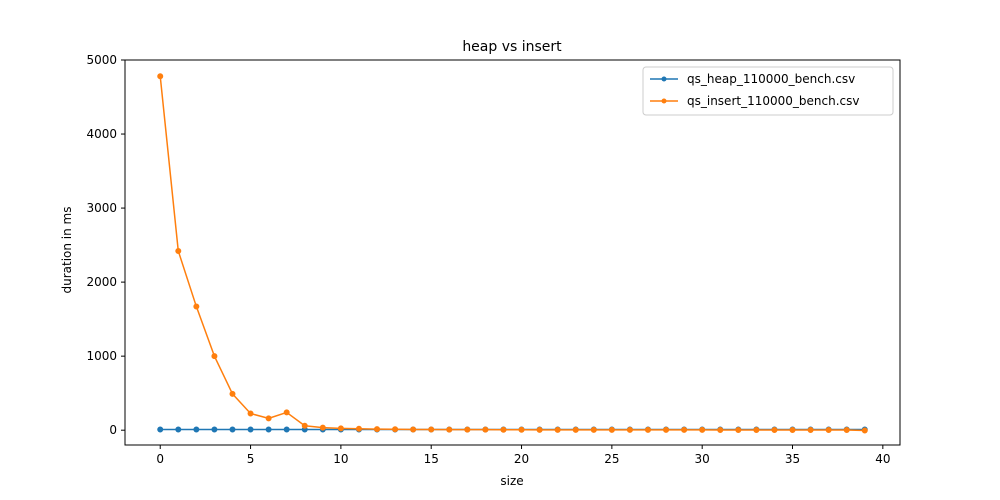 The width and height of the screenshot is (1000, 500). What do you see at coordinates (882, 459) in the screenshot?
I see `x-tick-label: 40` at bounding box center [882, 459].